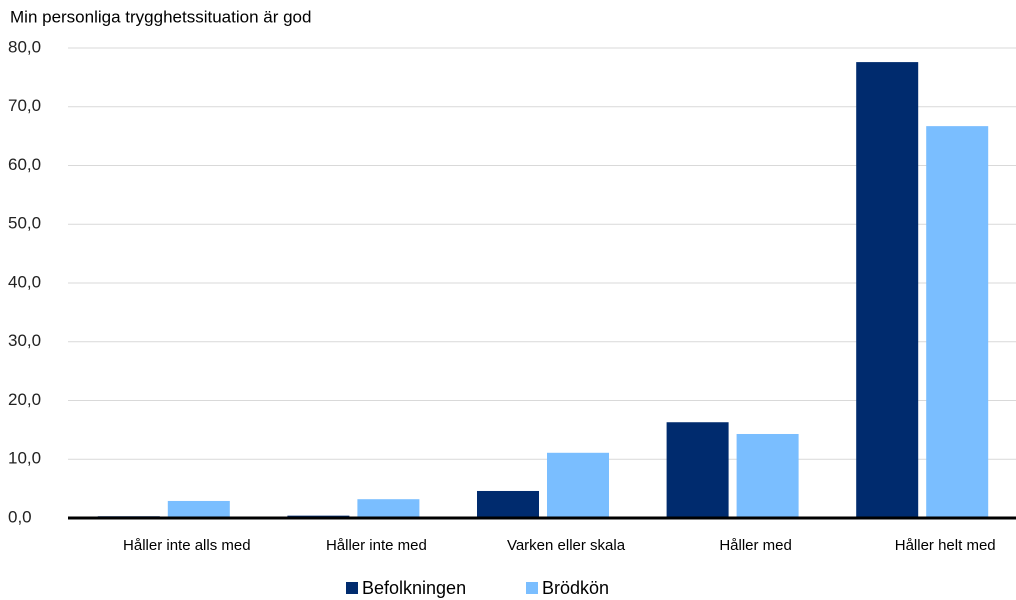 This screenshot has width=1016, height=600. What do you see at coordinates (24, 46) in the screenshot?
I see `y-tick-label: 80,0` at bounding box center [24, 46].